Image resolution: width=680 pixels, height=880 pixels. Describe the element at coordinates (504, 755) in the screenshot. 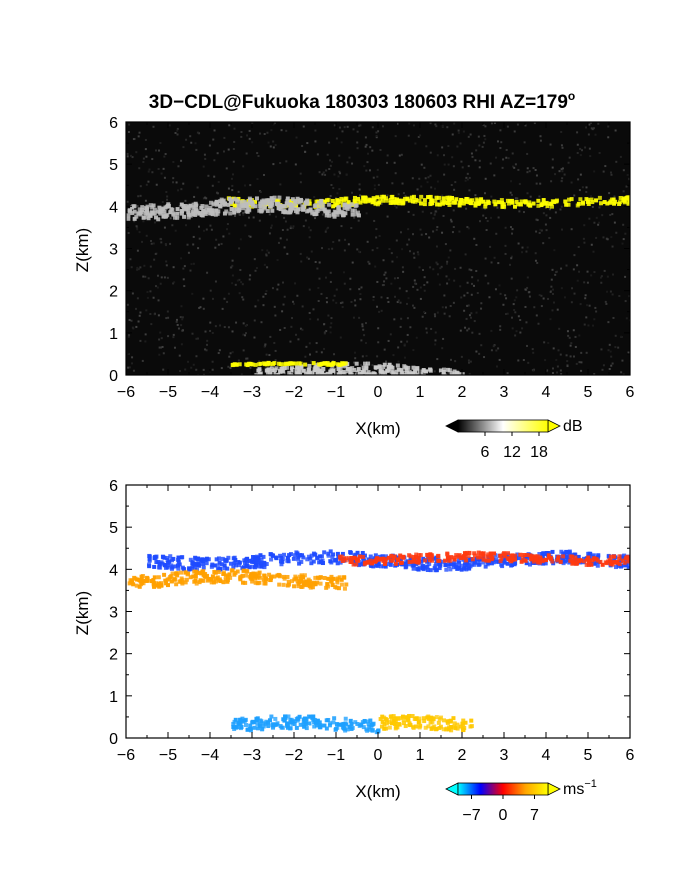

I see `x-tick-label: 3` at that location.